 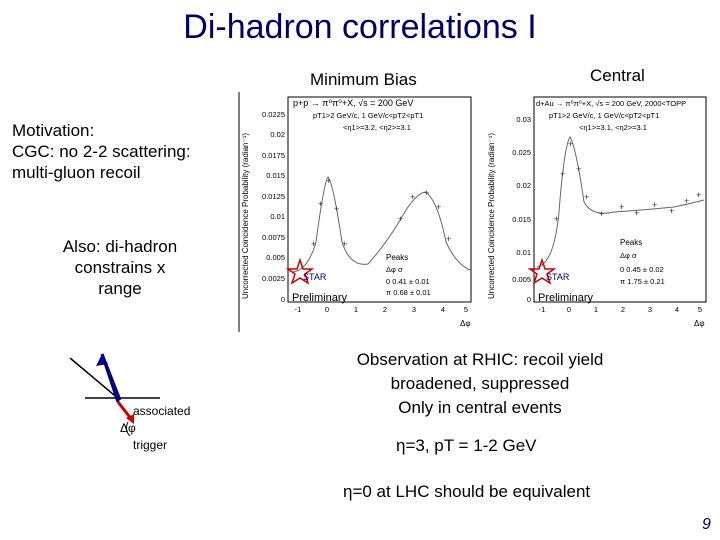 What do you see at coordinates (273, 196) in the screenshot?
I see `y-tick-label: 0.0125` at bounding box center [273, 196].